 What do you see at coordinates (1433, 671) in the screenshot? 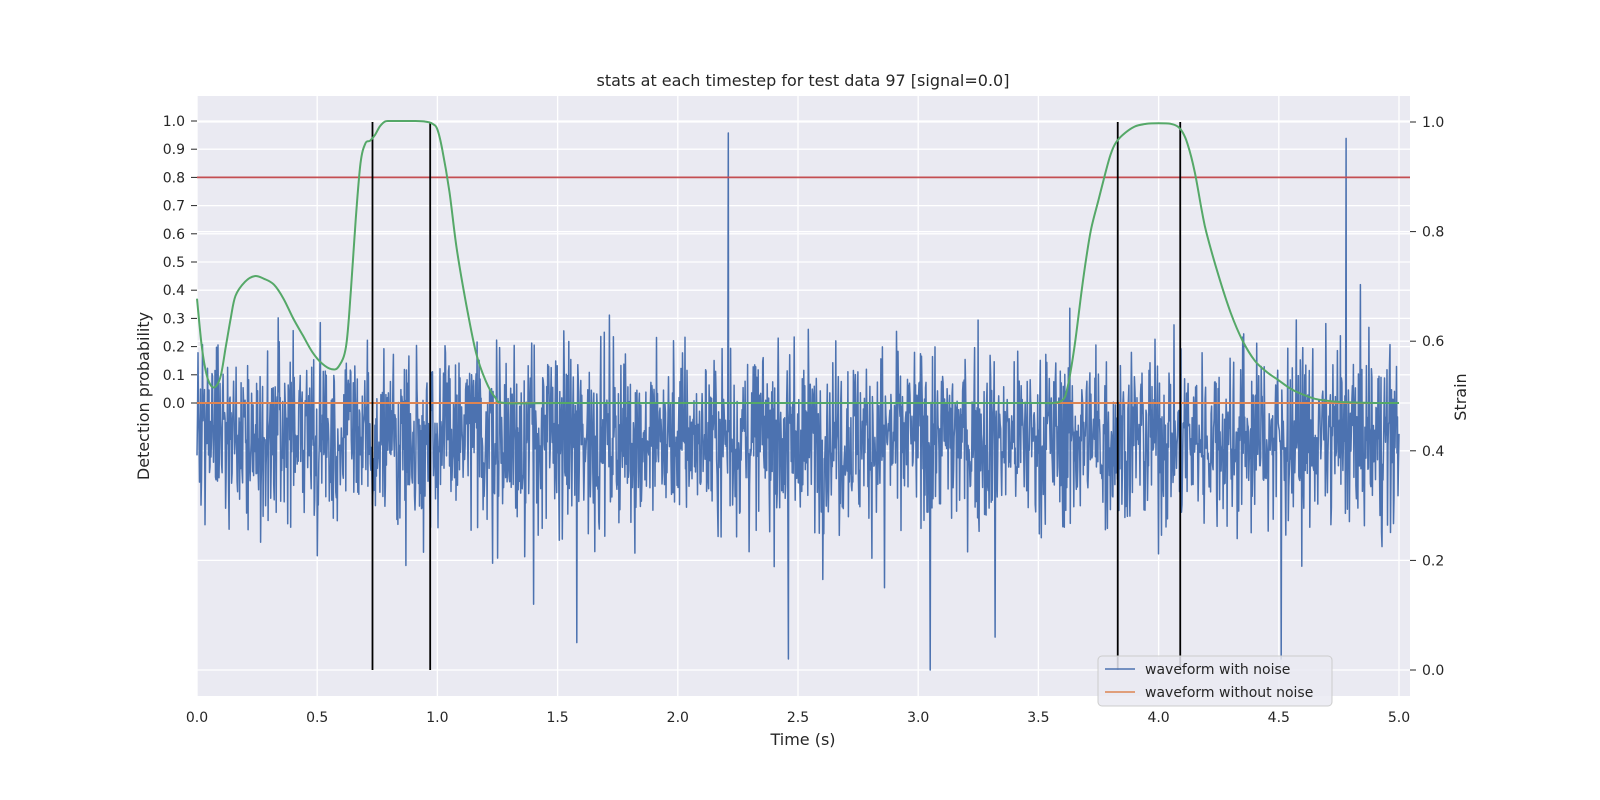
I see `y-right-tick-label: 0.0` at bounding box center [1433, 671].